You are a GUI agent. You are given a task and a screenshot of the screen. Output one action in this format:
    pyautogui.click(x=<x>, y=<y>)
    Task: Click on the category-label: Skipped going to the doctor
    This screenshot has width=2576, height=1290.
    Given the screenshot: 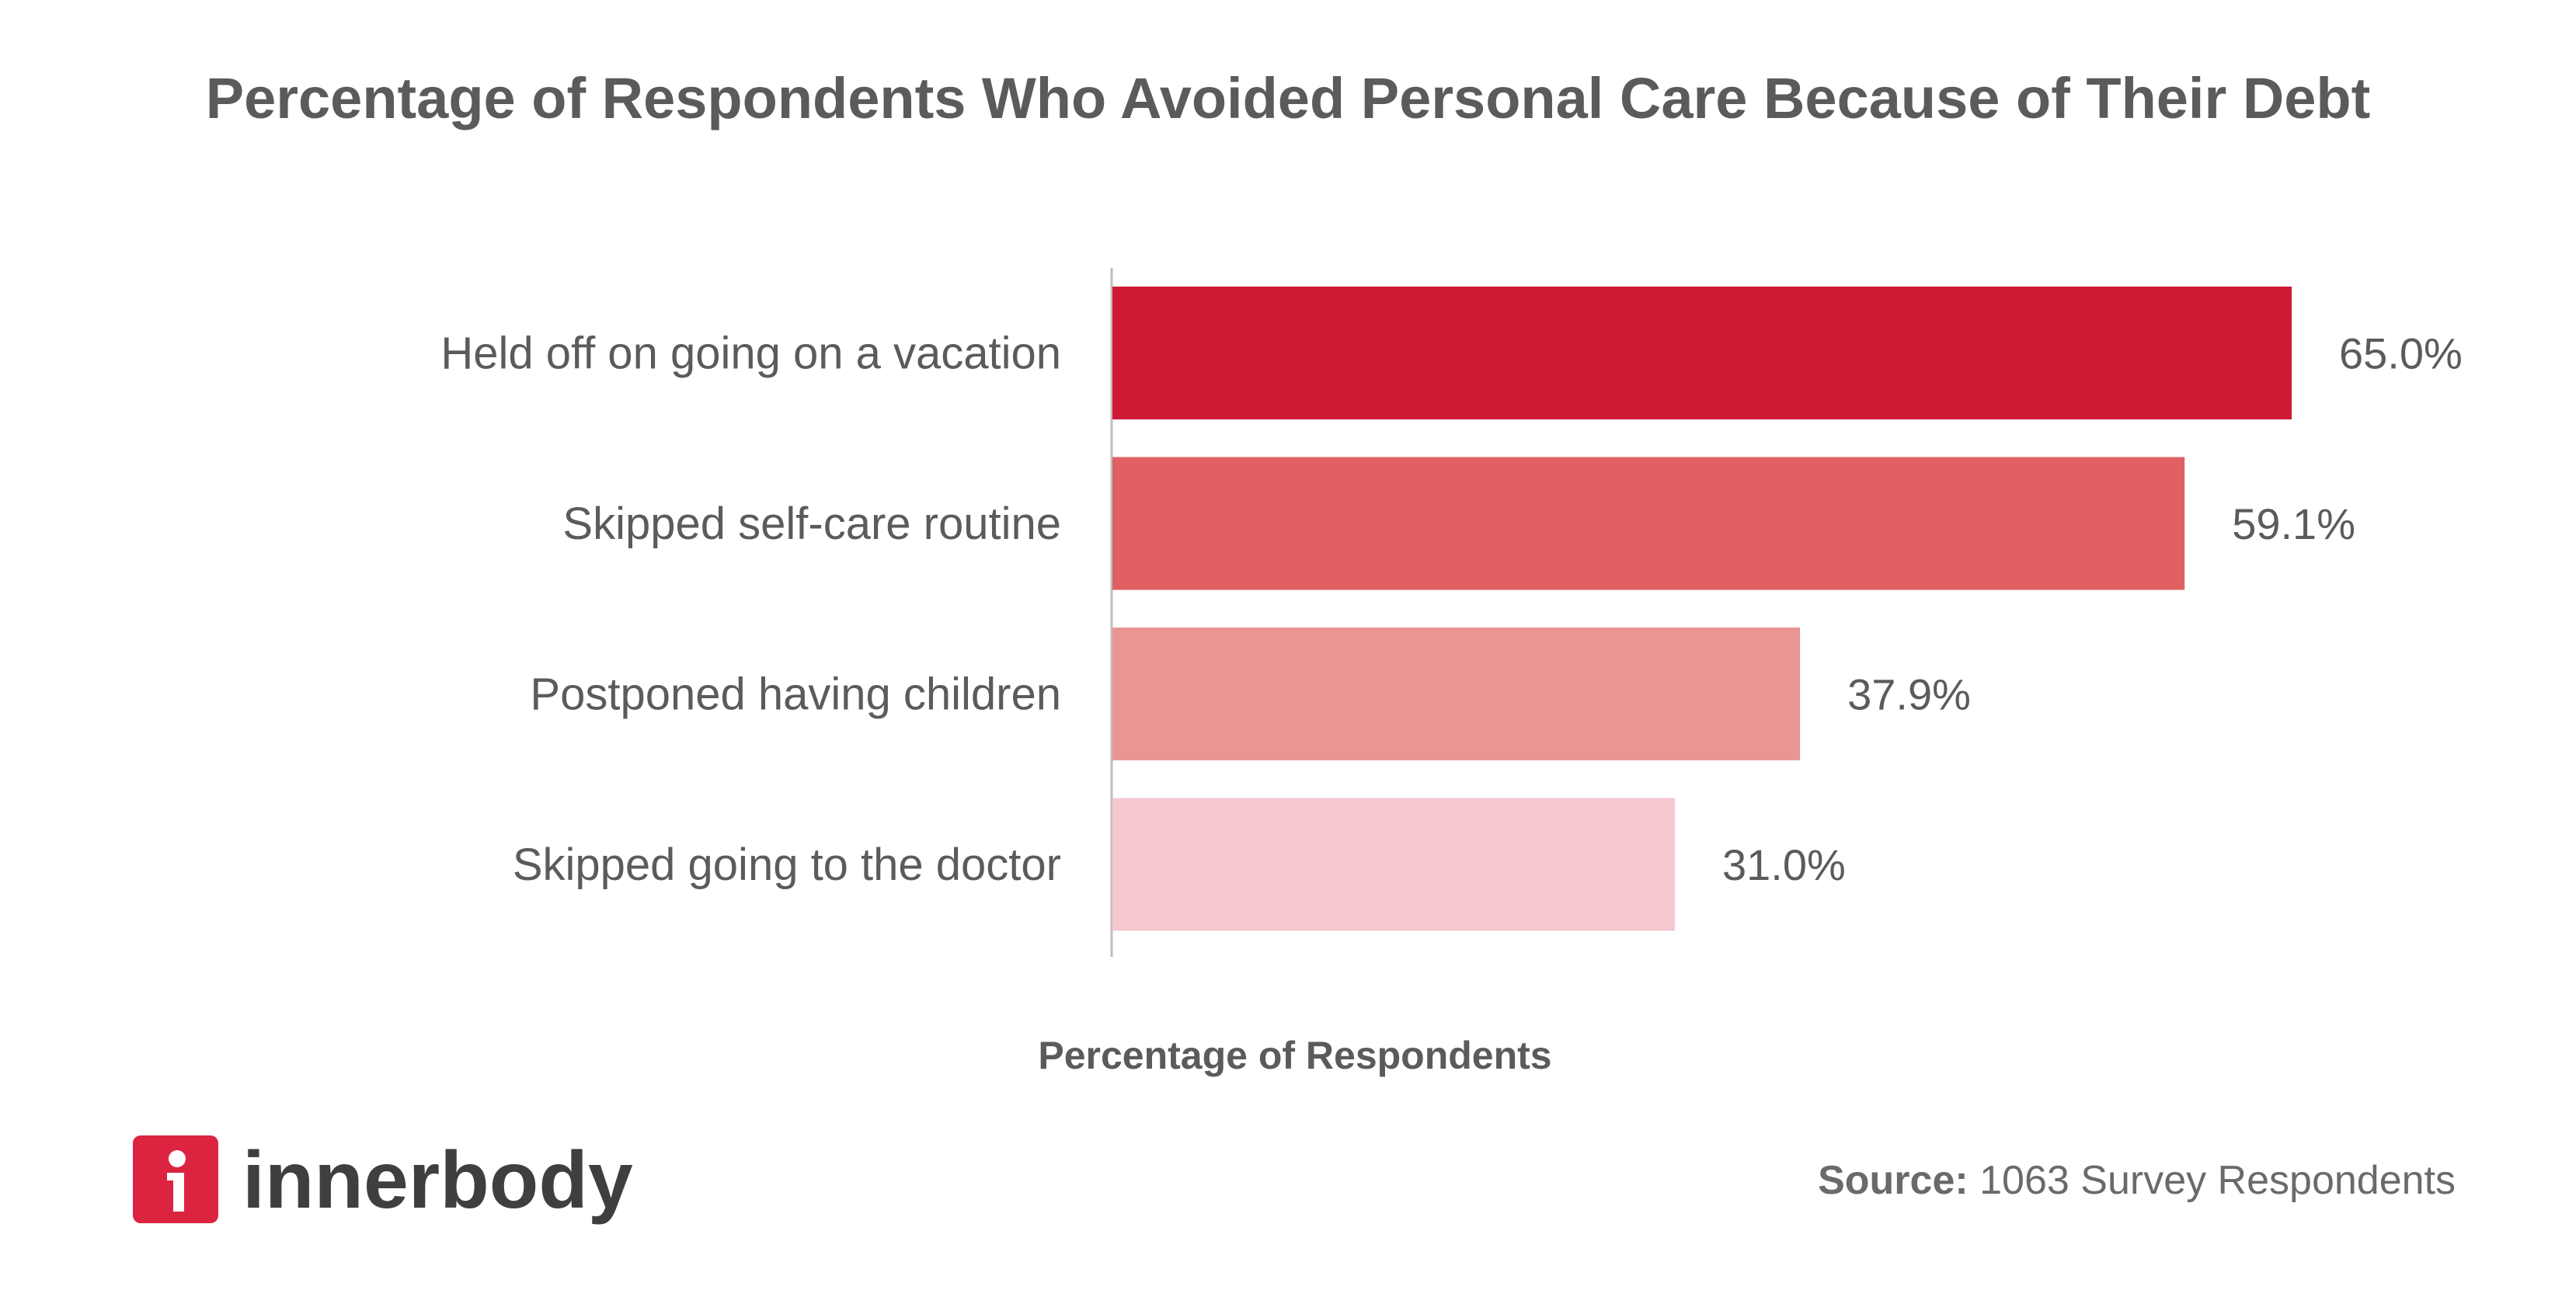 What is the action you would take?
    pyautogui.click(x=787, y=865)
    